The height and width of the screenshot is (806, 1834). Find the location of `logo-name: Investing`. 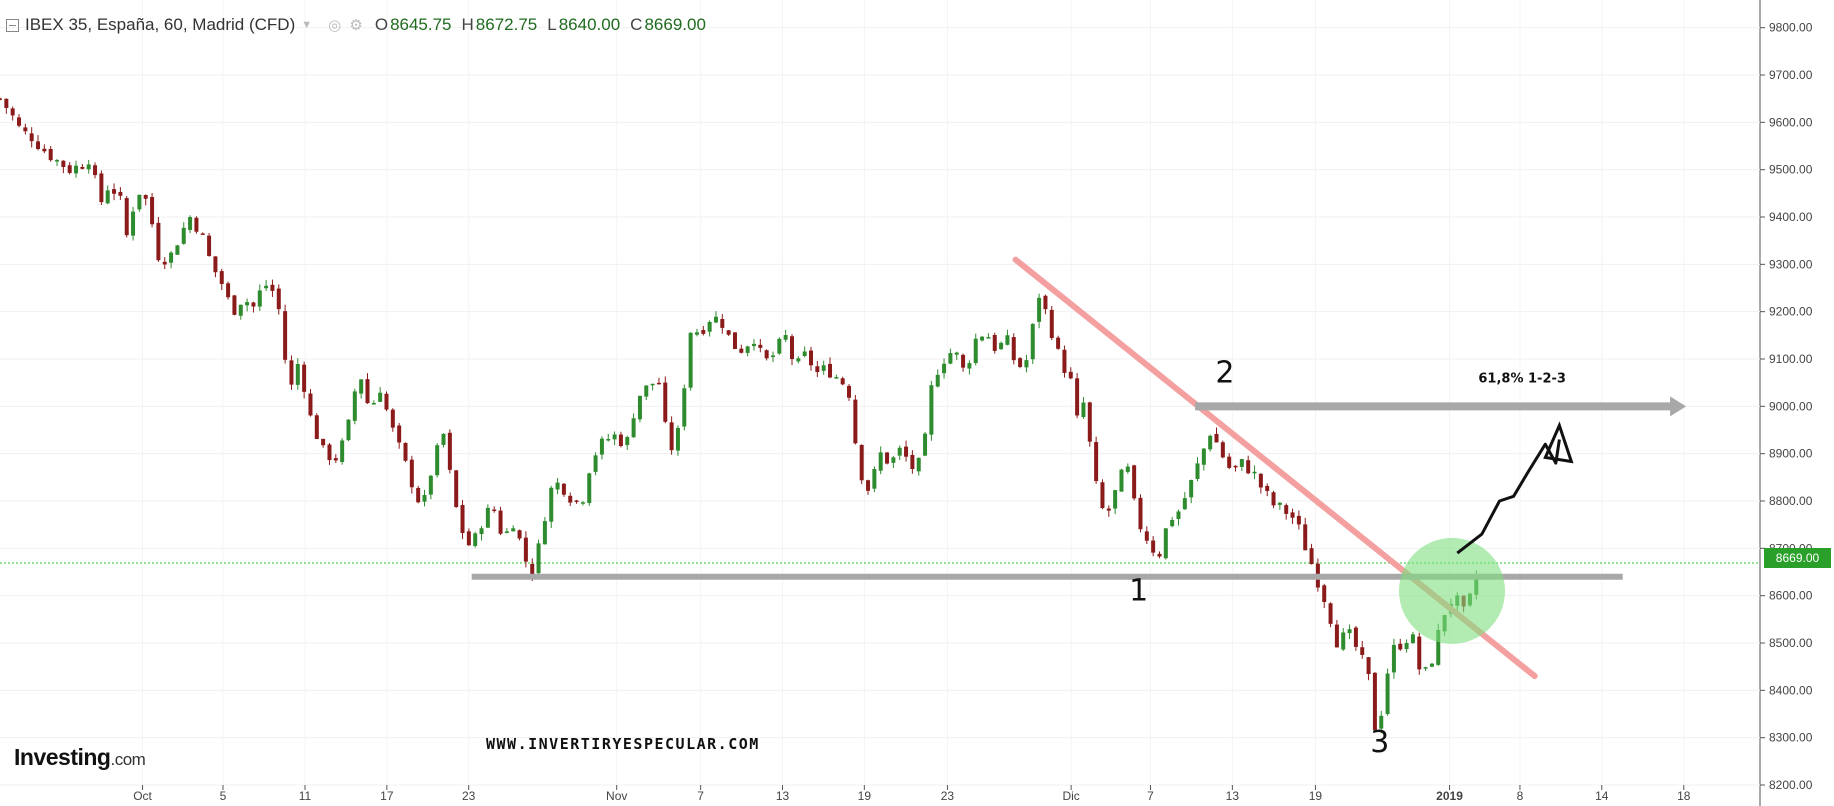

logo-name: Investing is located at coordinates (62, 757).